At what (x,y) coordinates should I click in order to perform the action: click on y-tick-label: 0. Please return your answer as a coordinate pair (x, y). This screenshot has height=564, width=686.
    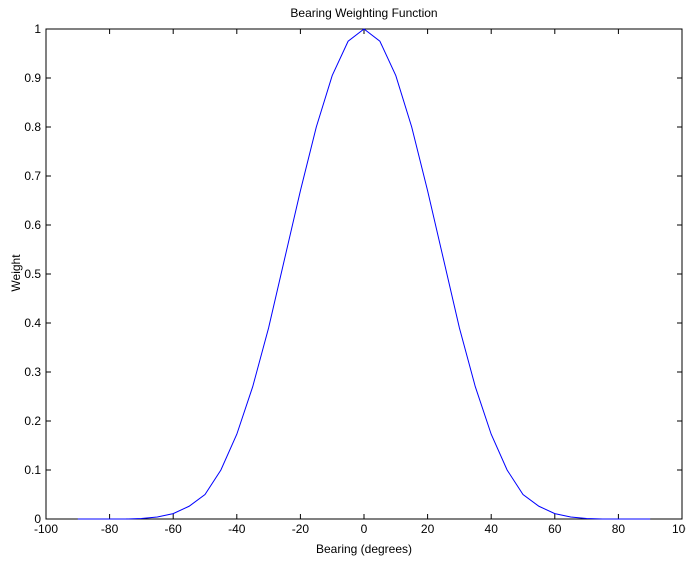
    Looking at the image, I should click on (37, 519).